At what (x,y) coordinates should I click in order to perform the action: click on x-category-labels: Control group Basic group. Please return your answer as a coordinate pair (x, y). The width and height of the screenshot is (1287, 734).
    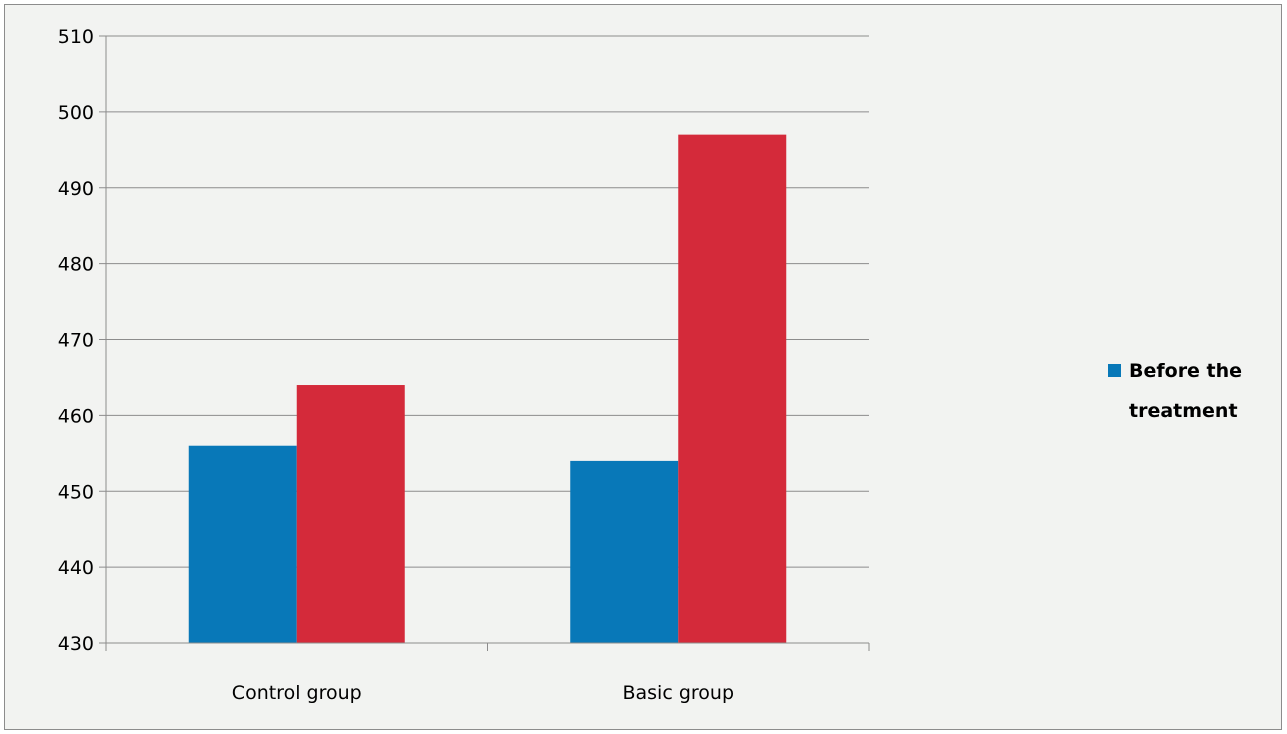
    Looking at the image, I should click on (483, 693).